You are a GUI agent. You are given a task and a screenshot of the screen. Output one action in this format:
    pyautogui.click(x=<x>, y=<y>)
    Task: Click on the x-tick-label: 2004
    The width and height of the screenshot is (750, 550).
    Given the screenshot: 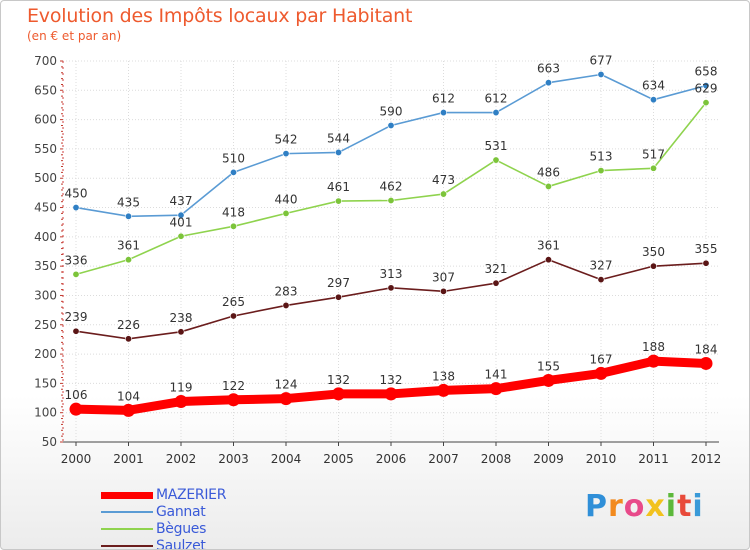 What is the action you would take?
    pyautogui.click(x=286, y=459)
    